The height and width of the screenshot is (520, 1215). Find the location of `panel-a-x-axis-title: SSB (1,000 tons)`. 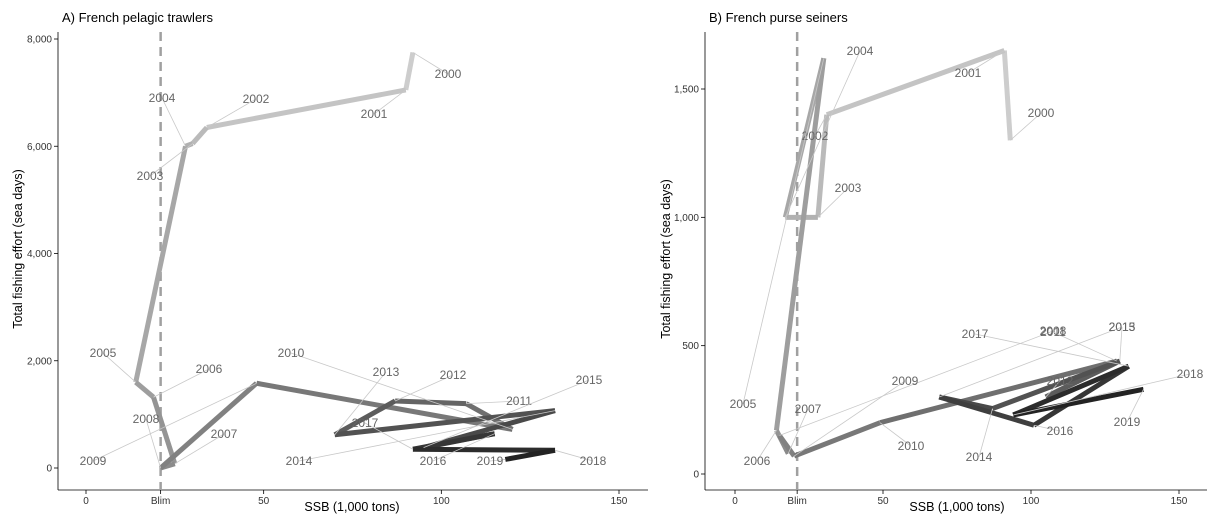

panel-a-x-axis-title: SSB (1,000 tons) is located at coordinates (351, 507).